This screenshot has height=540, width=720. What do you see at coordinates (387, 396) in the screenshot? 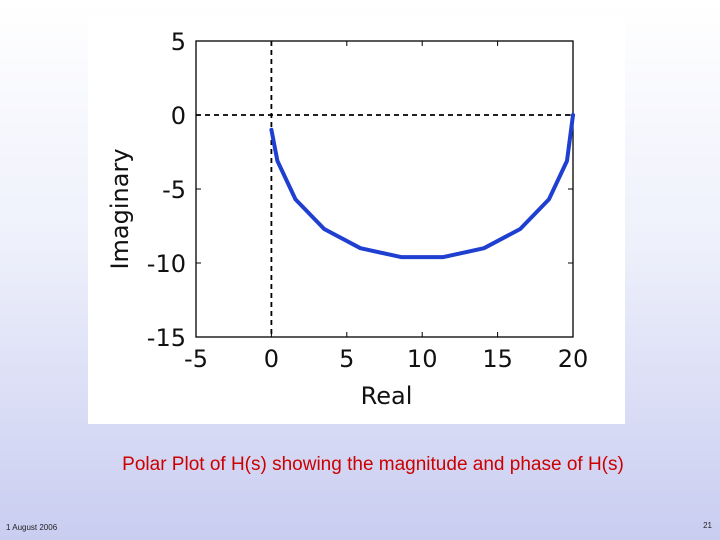
I see `x-axis-title: Real` at bounding box center [387, 396].